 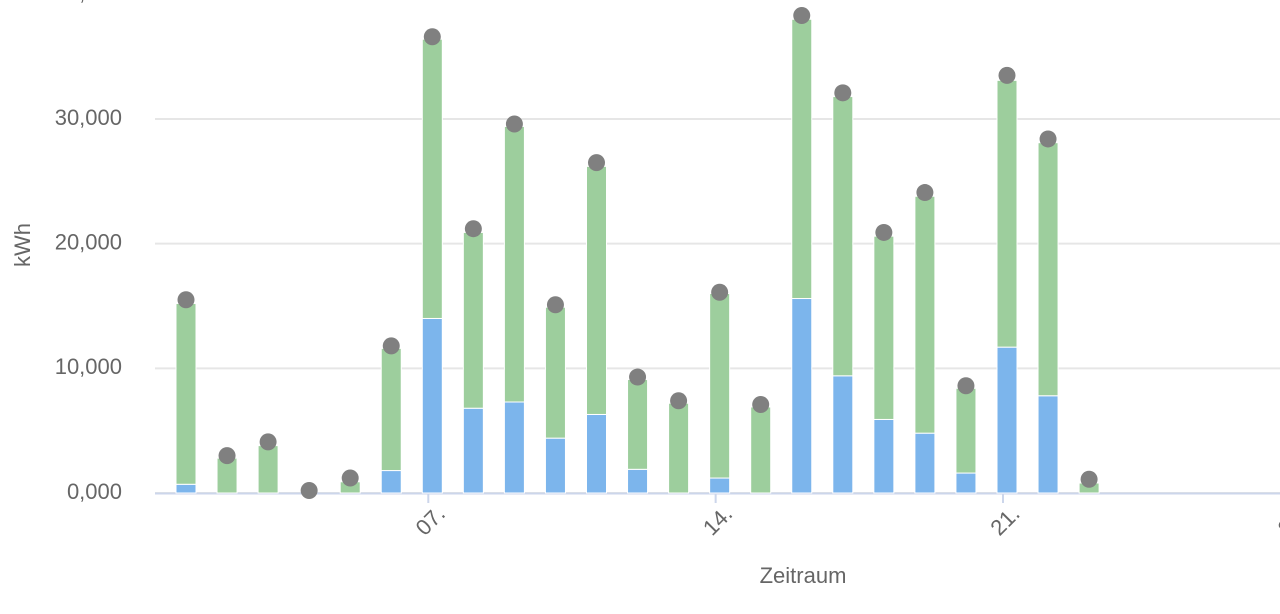 What do you see at coordinates (1276, 520) in the screenshot?
I see `x-tick-label: 28.` at bounding box center [1276, 520].